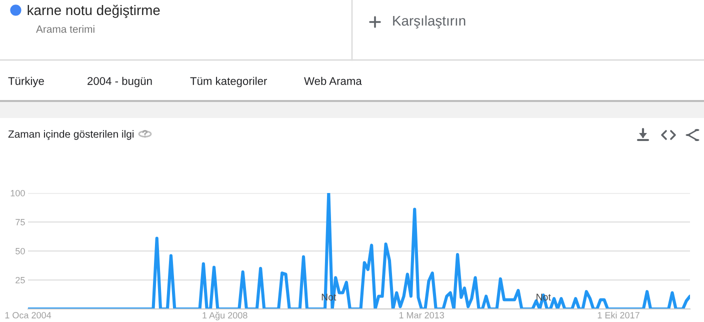  What do you see at coordinates (429, 22) in the screenshot?
I see `text: Karşılaştırın` at bounding box center [429, 22].